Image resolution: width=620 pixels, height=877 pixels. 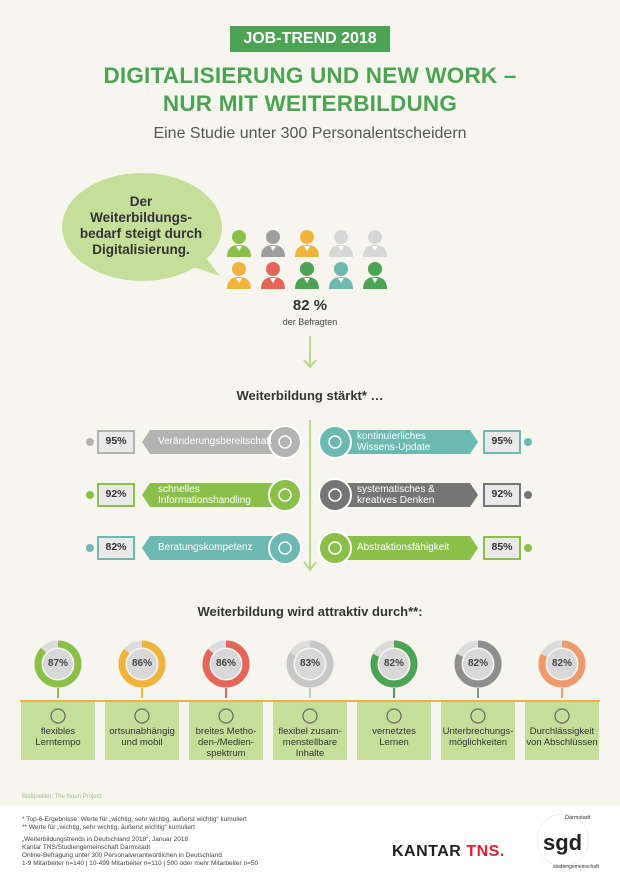 What do you see at coordinates (142, 737) in the screenshot?
I see `item-label: ortsunabhängig und mobil` at bounding box center [142, 737].